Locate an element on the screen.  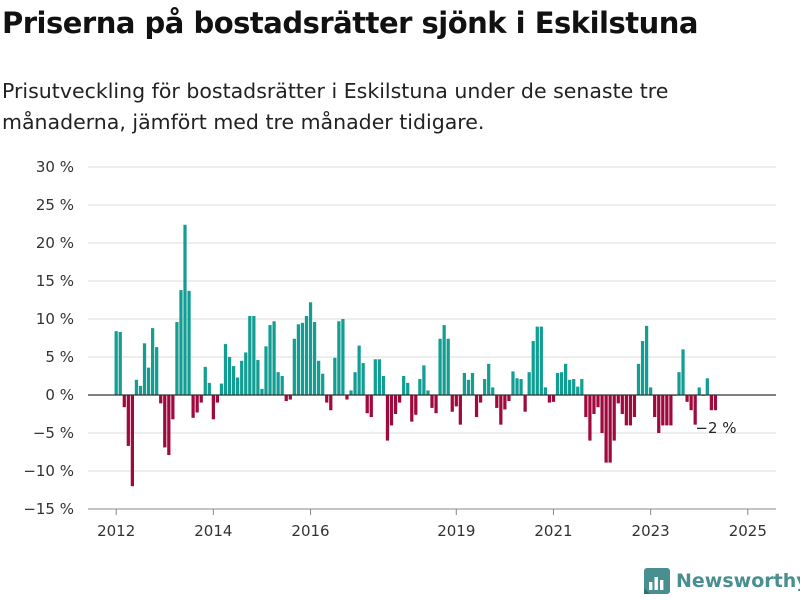
brand-name: Newsworthy is located at coordinates (738, 581).